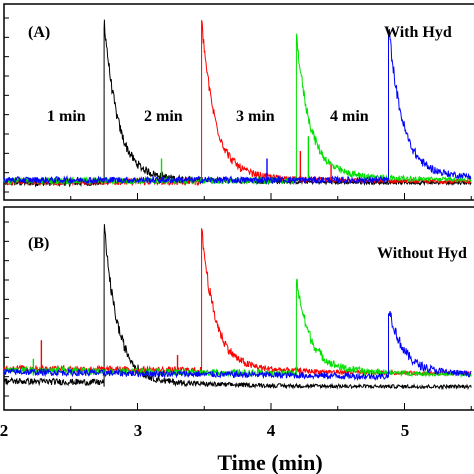  Describe the element at coordinates (163, 116) in the screenshot. I see `annotation-2-min: 2 min` at that location.